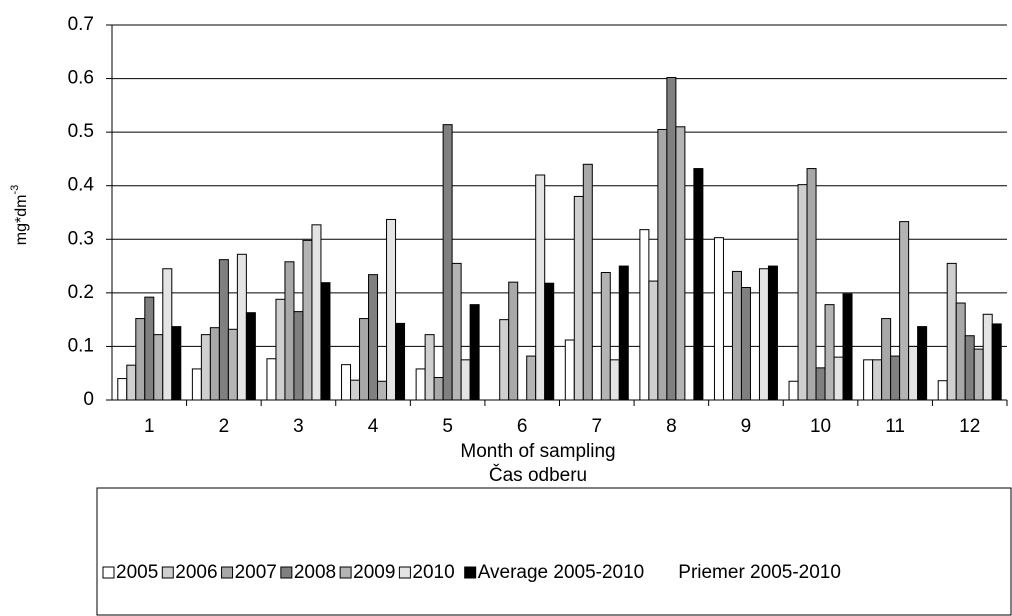 Image resolution: width=1012 pixels, height=616 pixels. Describe the element at coordinates (256, 572) in the screenshot. I see `legend-label: 2007` at that location.